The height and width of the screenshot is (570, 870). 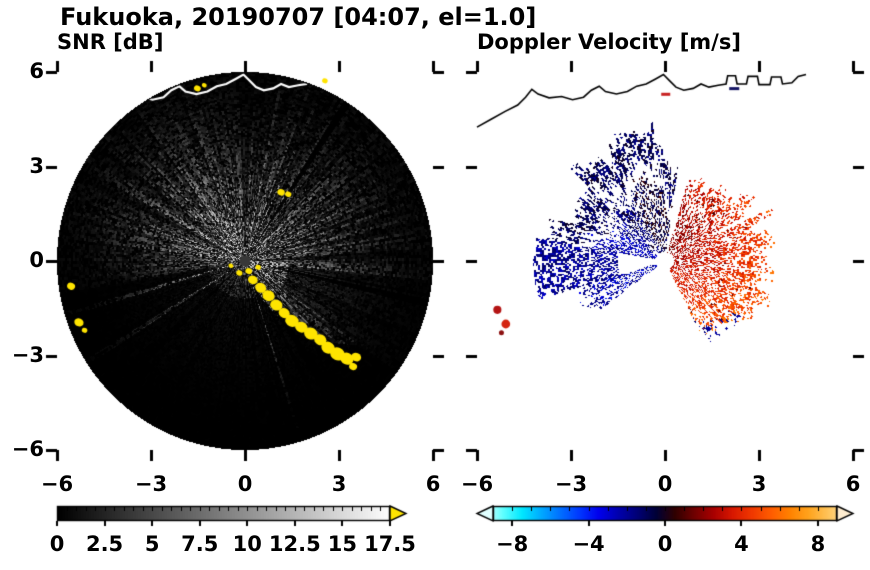 What do you see at coordinates (390, 544) in the screenshot?
I see `colorbar-tick-label: 17.5` at bounding box center [390, 544].